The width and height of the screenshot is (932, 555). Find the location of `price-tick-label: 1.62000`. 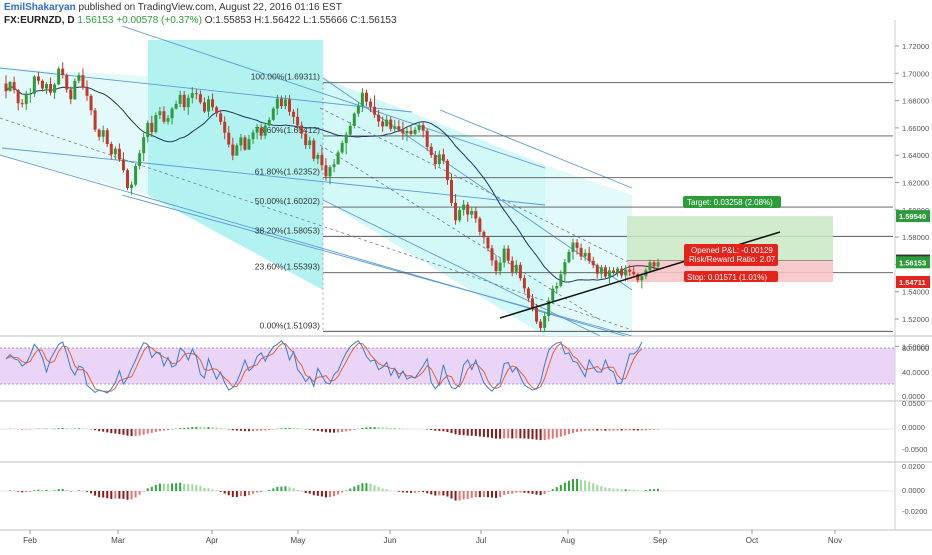

price-tick-label: 1.62000 is located at coordinates (915, 183).